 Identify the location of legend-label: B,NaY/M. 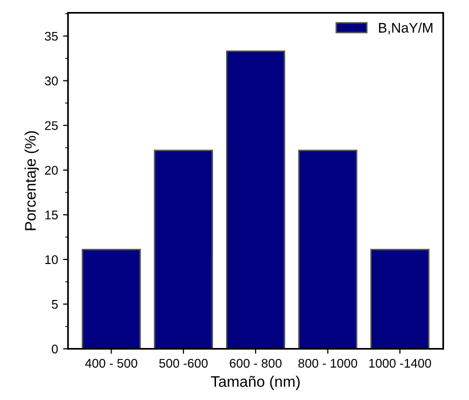
(405, 28).